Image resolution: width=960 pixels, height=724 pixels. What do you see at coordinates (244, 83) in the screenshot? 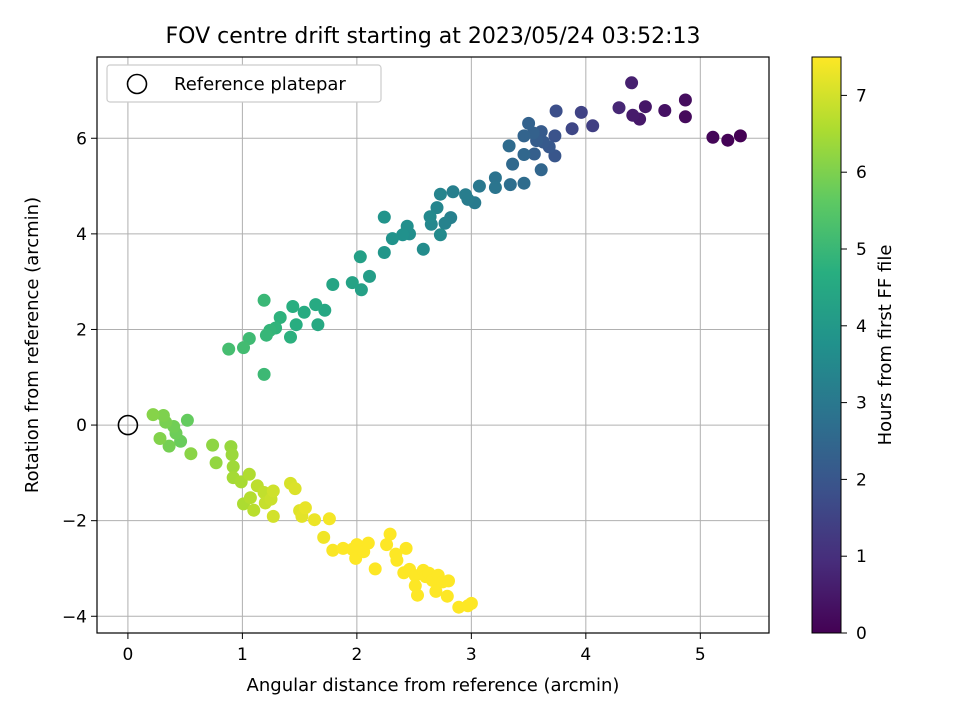
I see `legend-box` at bounding box center [244, 83].